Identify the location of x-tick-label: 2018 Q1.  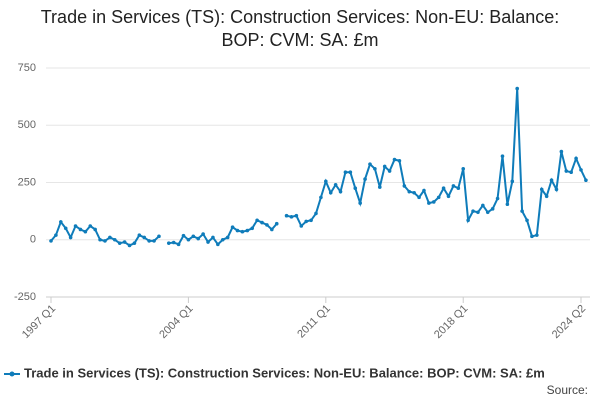
(451, 322).